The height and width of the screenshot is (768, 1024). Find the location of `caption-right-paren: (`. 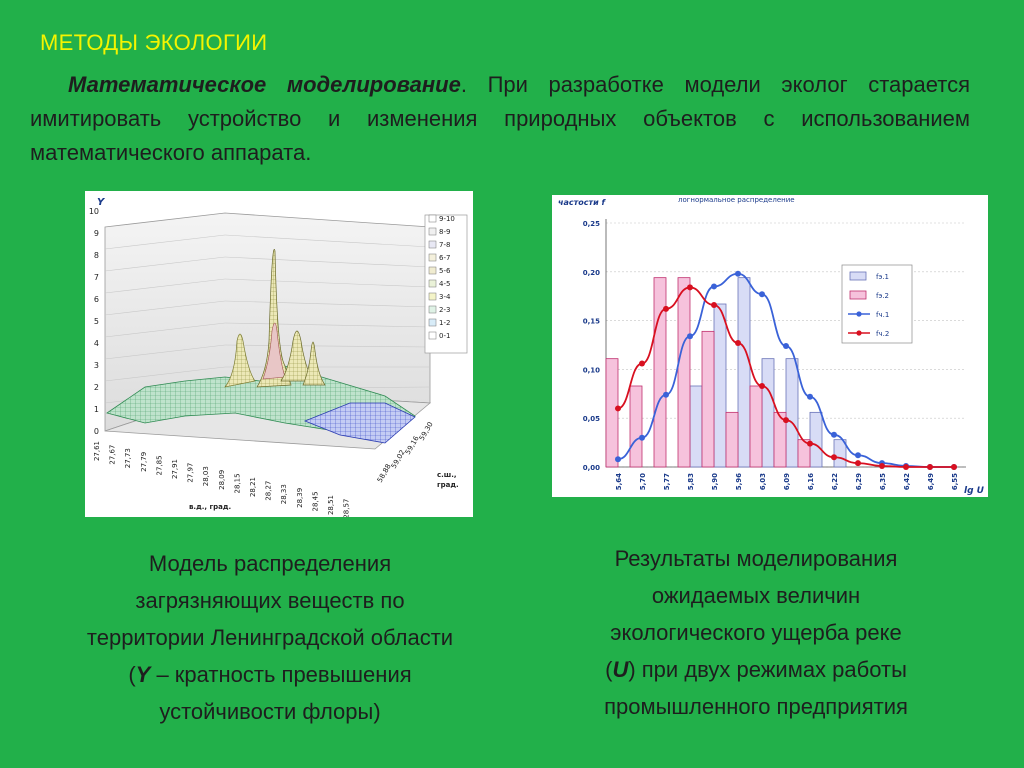

caption-right-paren: ( is located at coordinates (609, 669).